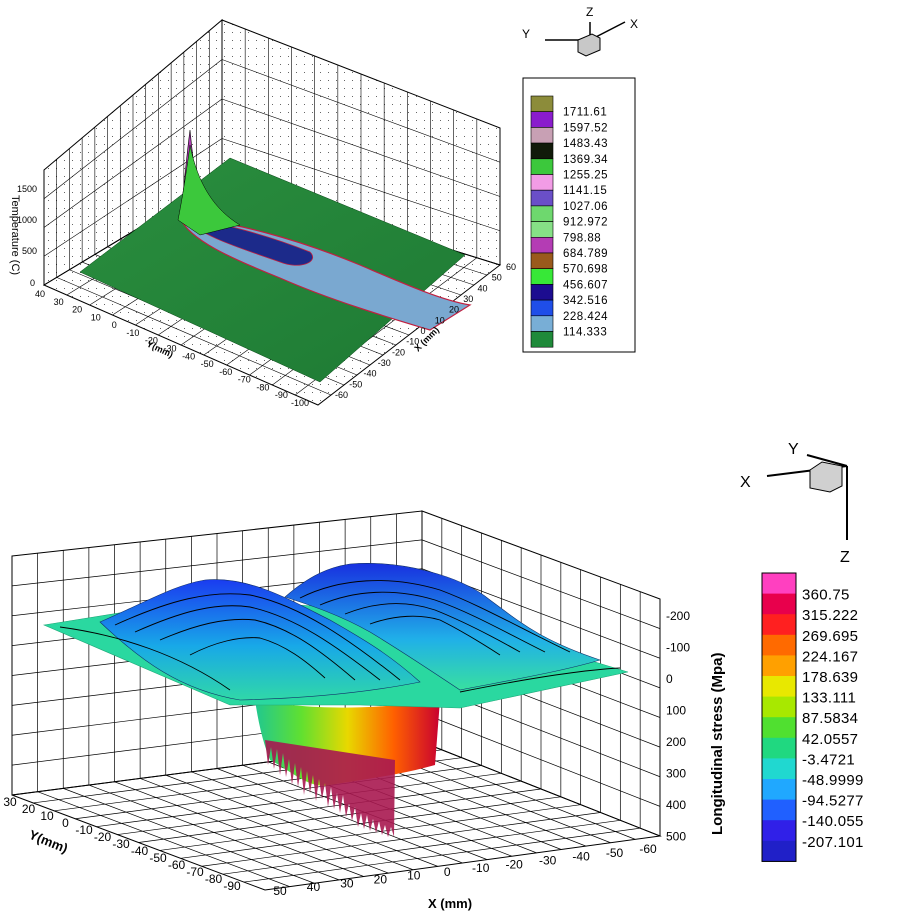 Image resolution: width=918 pixels, height=922 pixels. I want to click on stress-y-tick: -90, so click(232, 886).